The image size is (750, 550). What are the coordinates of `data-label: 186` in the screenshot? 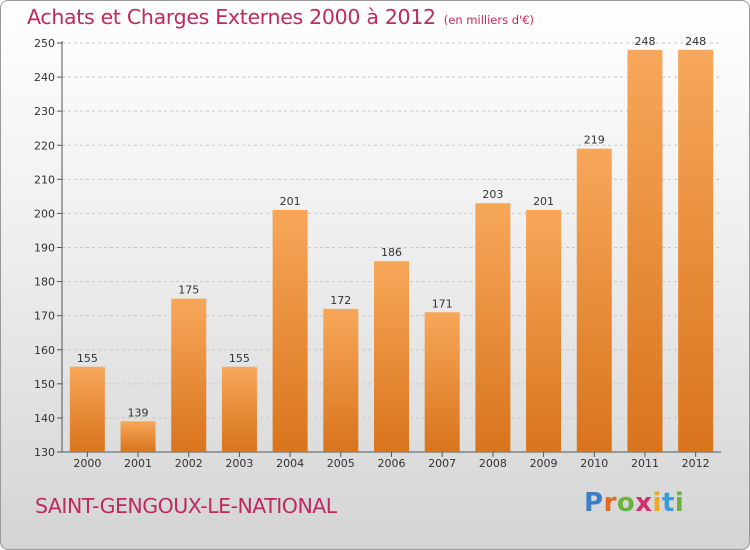 It's located at (391, 252).